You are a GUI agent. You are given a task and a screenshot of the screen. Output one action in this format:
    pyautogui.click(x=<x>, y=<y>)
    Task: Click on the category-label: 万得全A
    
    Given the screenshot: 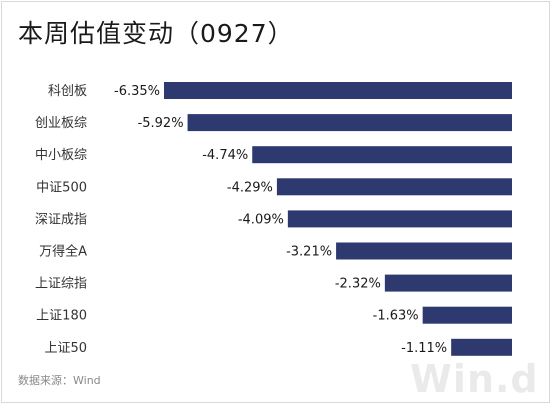 What is the action you would take?
    pyautogui.click(x=63, y=252)
    